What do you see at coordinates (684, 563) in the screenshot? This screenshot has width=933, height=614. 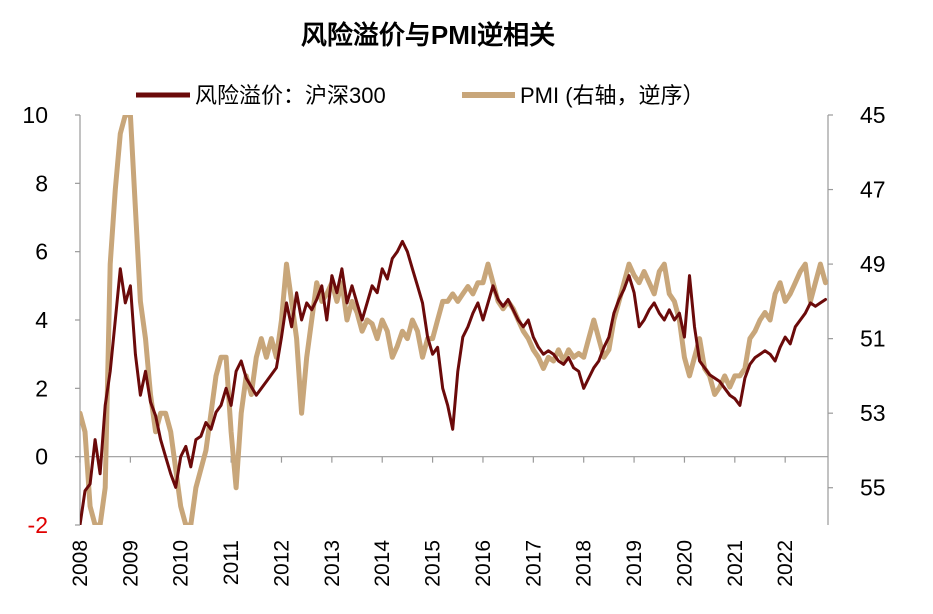 I see `x-tick-label: 2020` at bounding box center [684, 563].